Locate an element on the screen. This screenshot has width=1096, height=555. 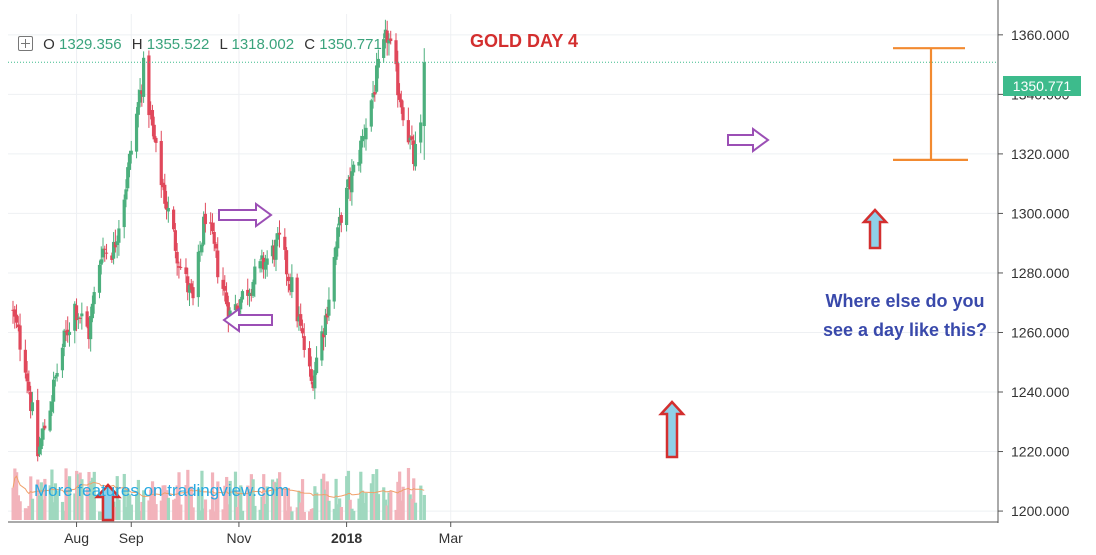
tradingview-watermark: More features on tradingview.com is located at coordinates (162, 490).